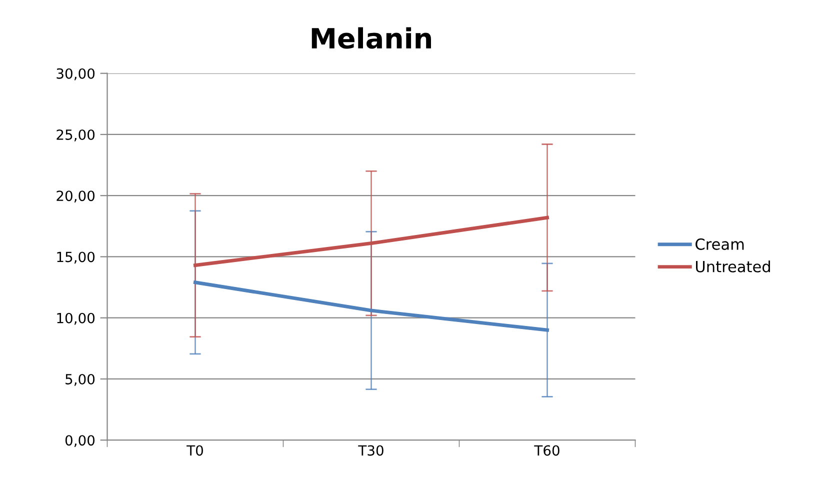 The image size is (825, 489). Describe the element at coordinates (80, 380) in the screenshot. I see `y-tick-label: 5,00` at that location.